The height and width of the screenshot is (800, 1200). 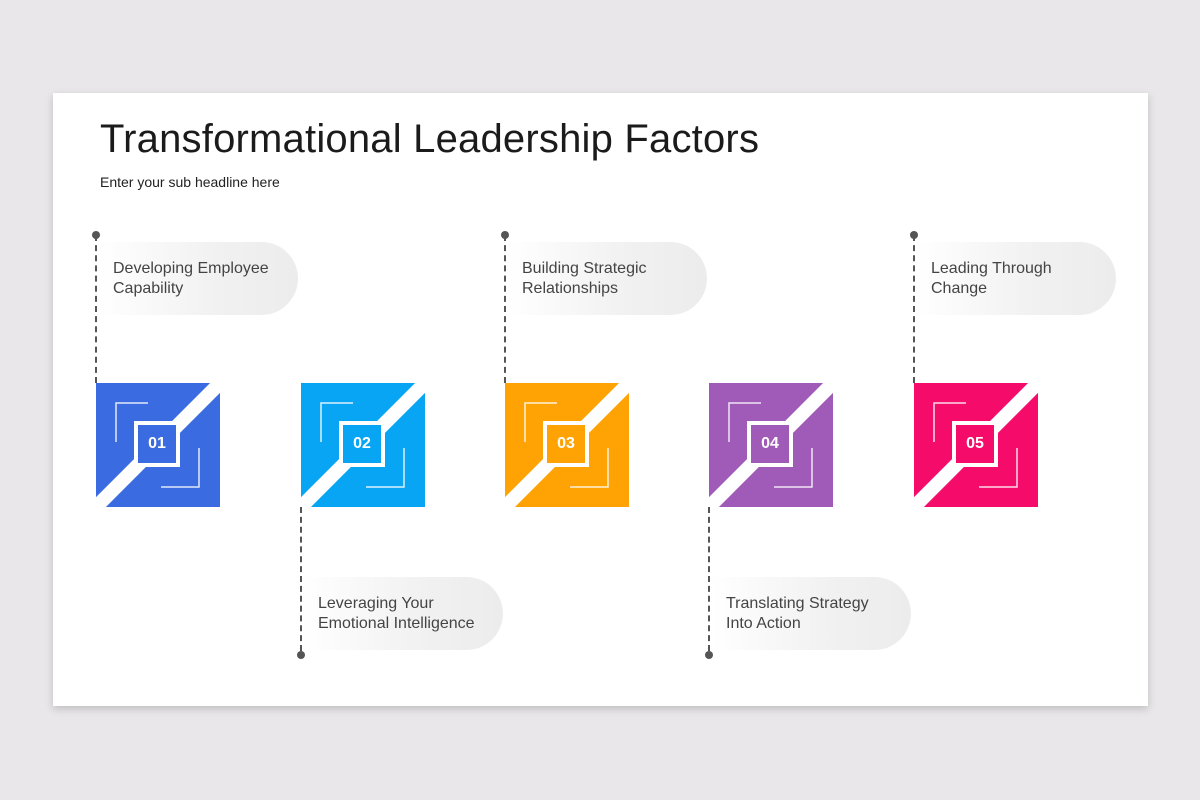 I want to click on step-square: 01, so click(x=158, y=445).